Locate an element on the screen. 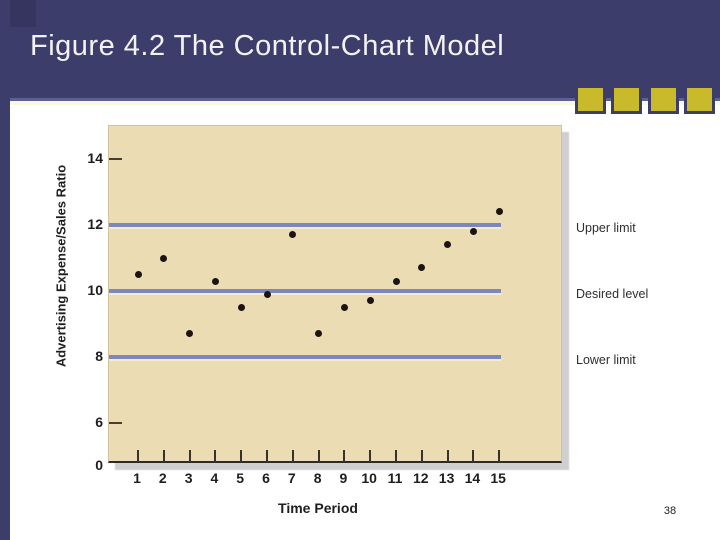  y-tick-label: 0 is located at coordinates (99, 465).